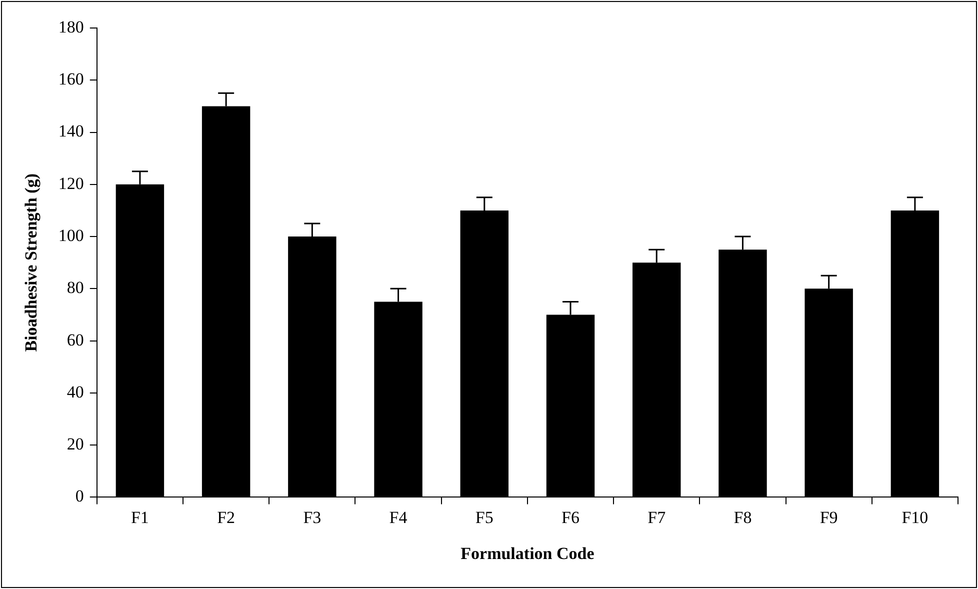 The image size is (978, 589). I want to click on y-tick-label: 60, so click(75, 340).